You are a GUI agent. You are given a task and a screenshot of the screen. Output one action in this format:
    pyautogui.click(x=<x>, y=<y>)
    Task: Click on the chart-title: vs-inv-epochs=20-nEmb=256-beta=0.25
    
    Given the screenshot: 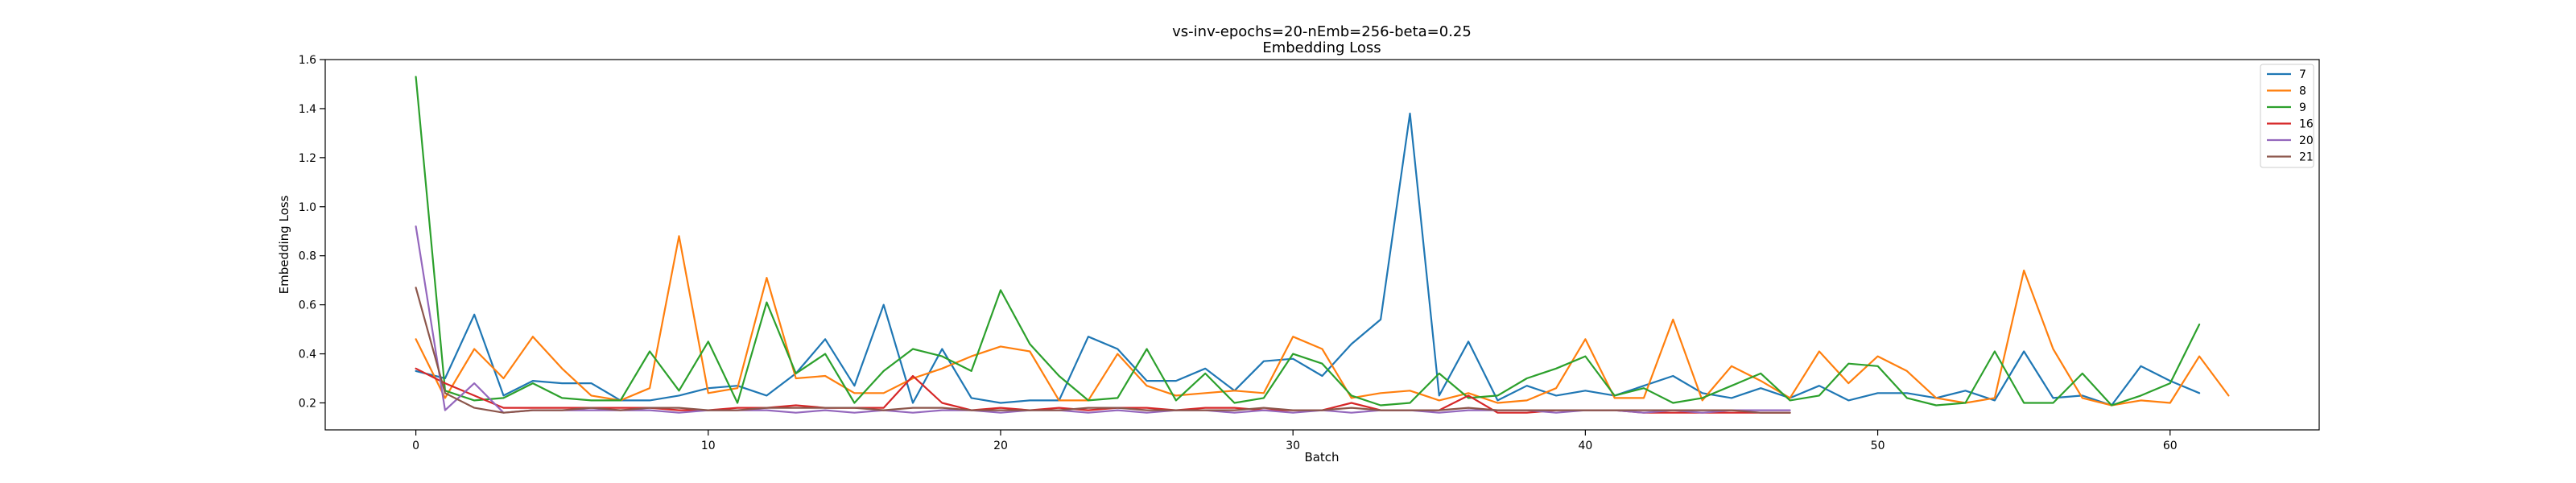 What is the action you would take?
    pyautogui.click(x=1322, y=31)
    